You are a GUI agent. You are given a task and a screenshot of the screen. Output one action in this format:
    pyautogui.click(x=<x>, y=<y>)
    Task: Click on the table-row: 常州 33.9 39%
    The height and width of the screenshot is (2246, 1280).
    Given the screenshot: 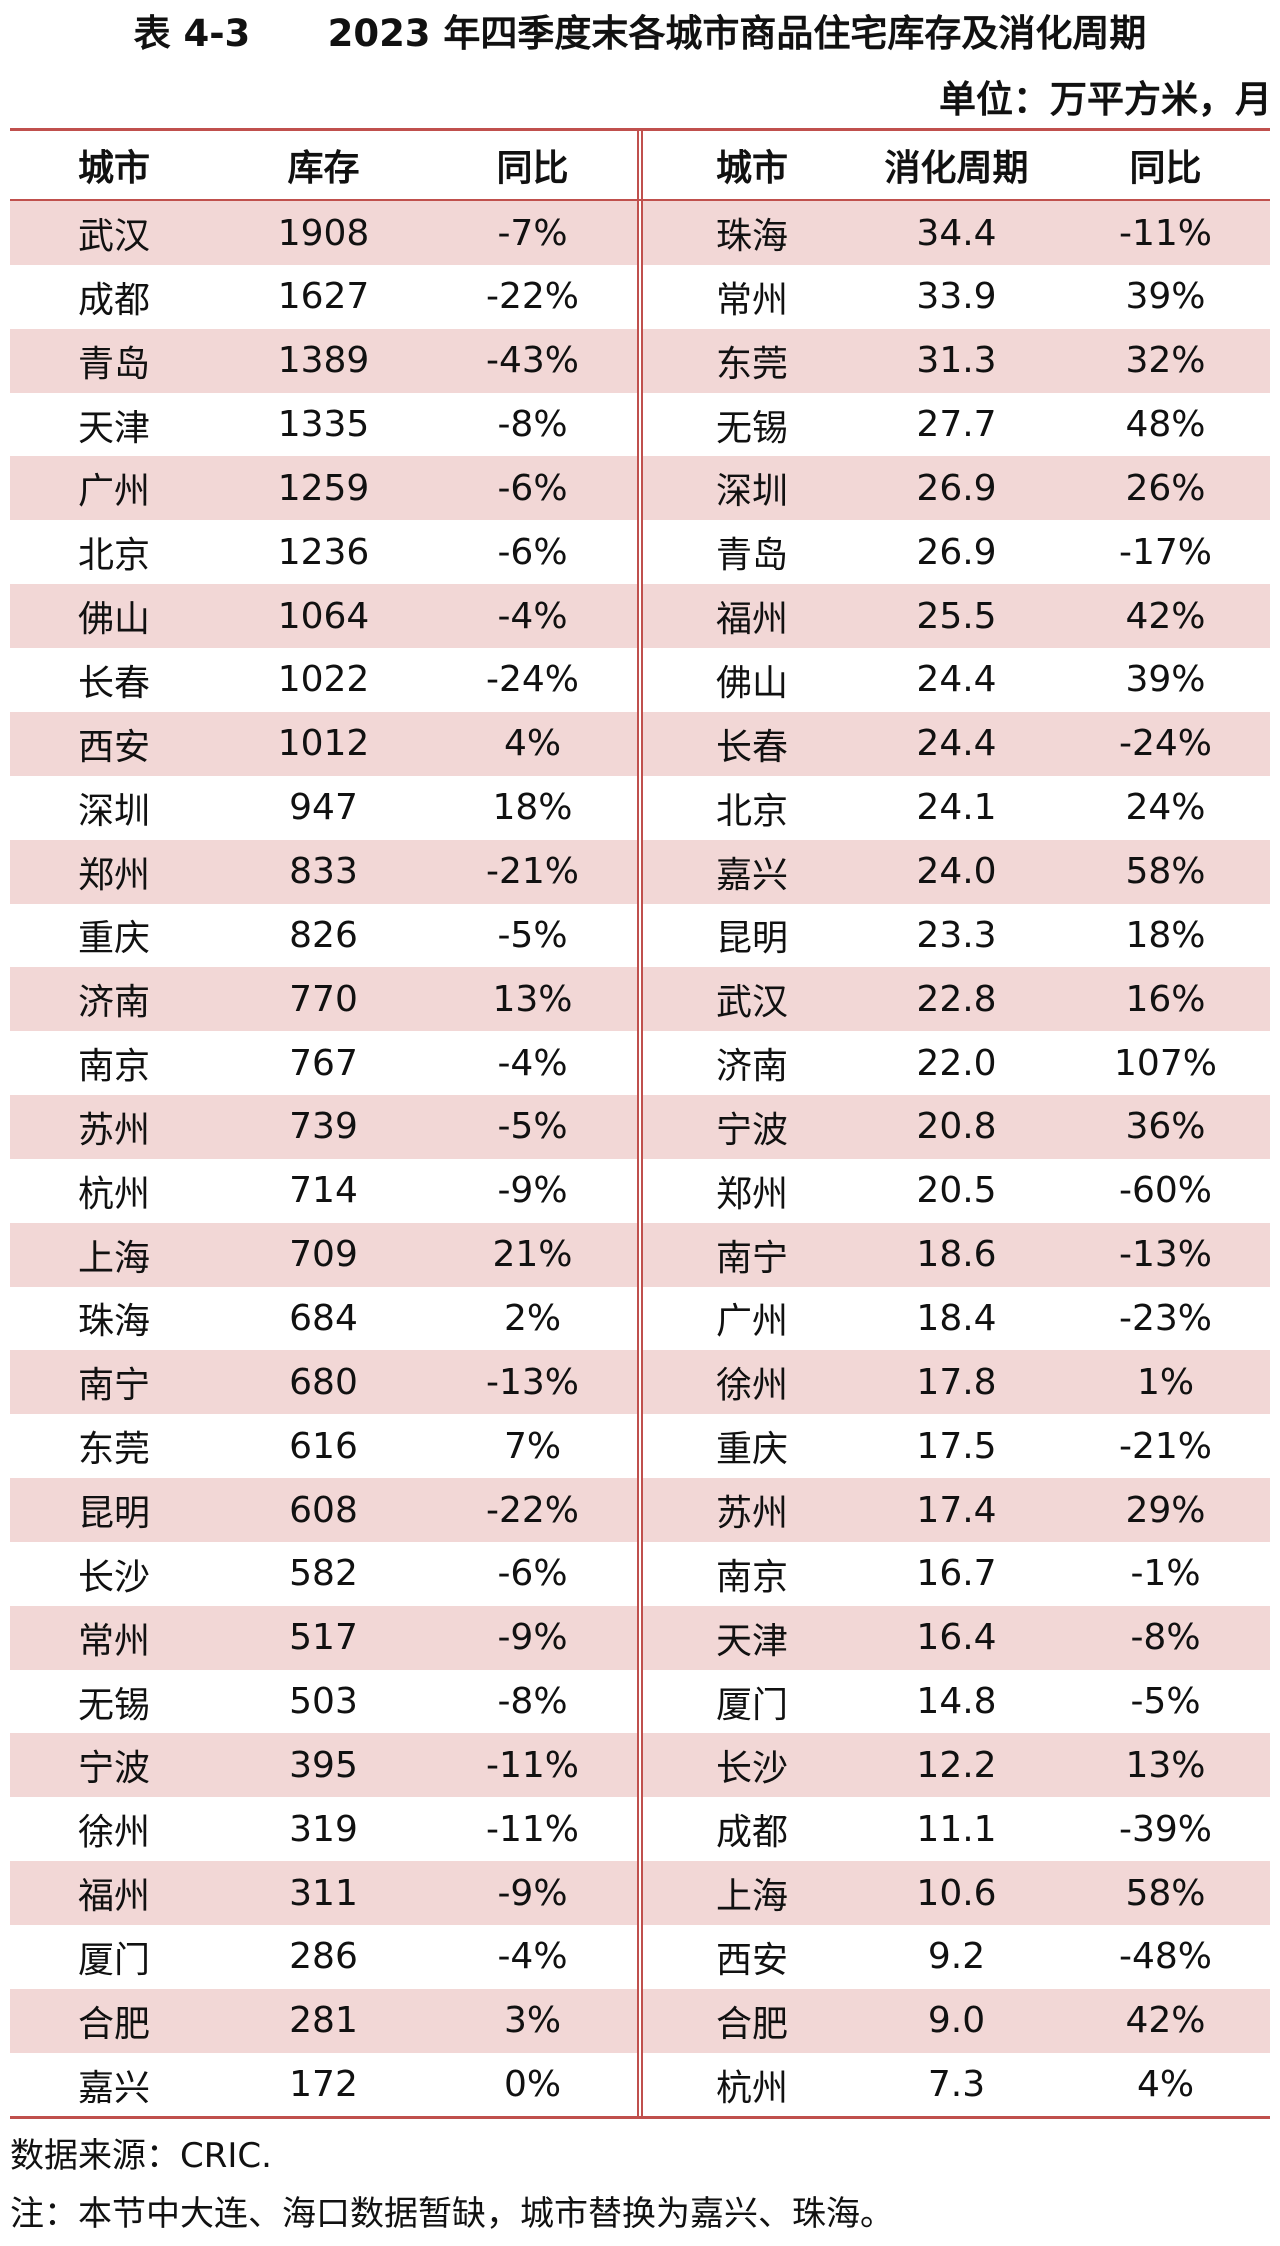 What is the action you would take?
    pyautogui.click(x=956, y=297)
    